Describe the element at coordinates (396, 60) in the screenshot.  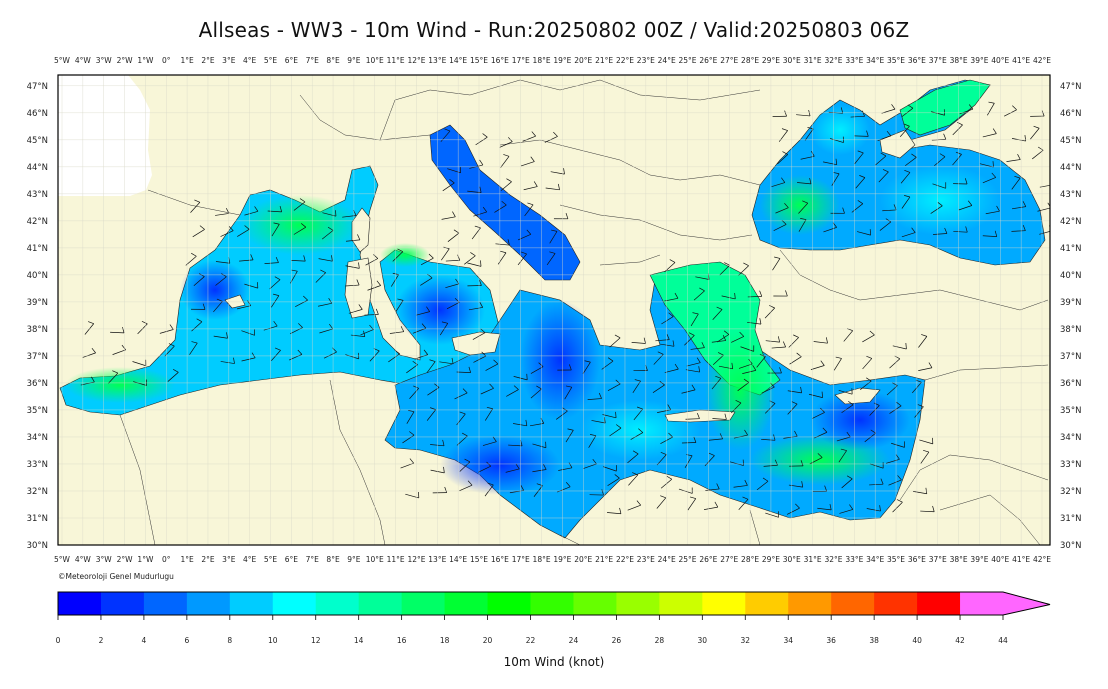
I see `lon-label: 11°E` at that location.